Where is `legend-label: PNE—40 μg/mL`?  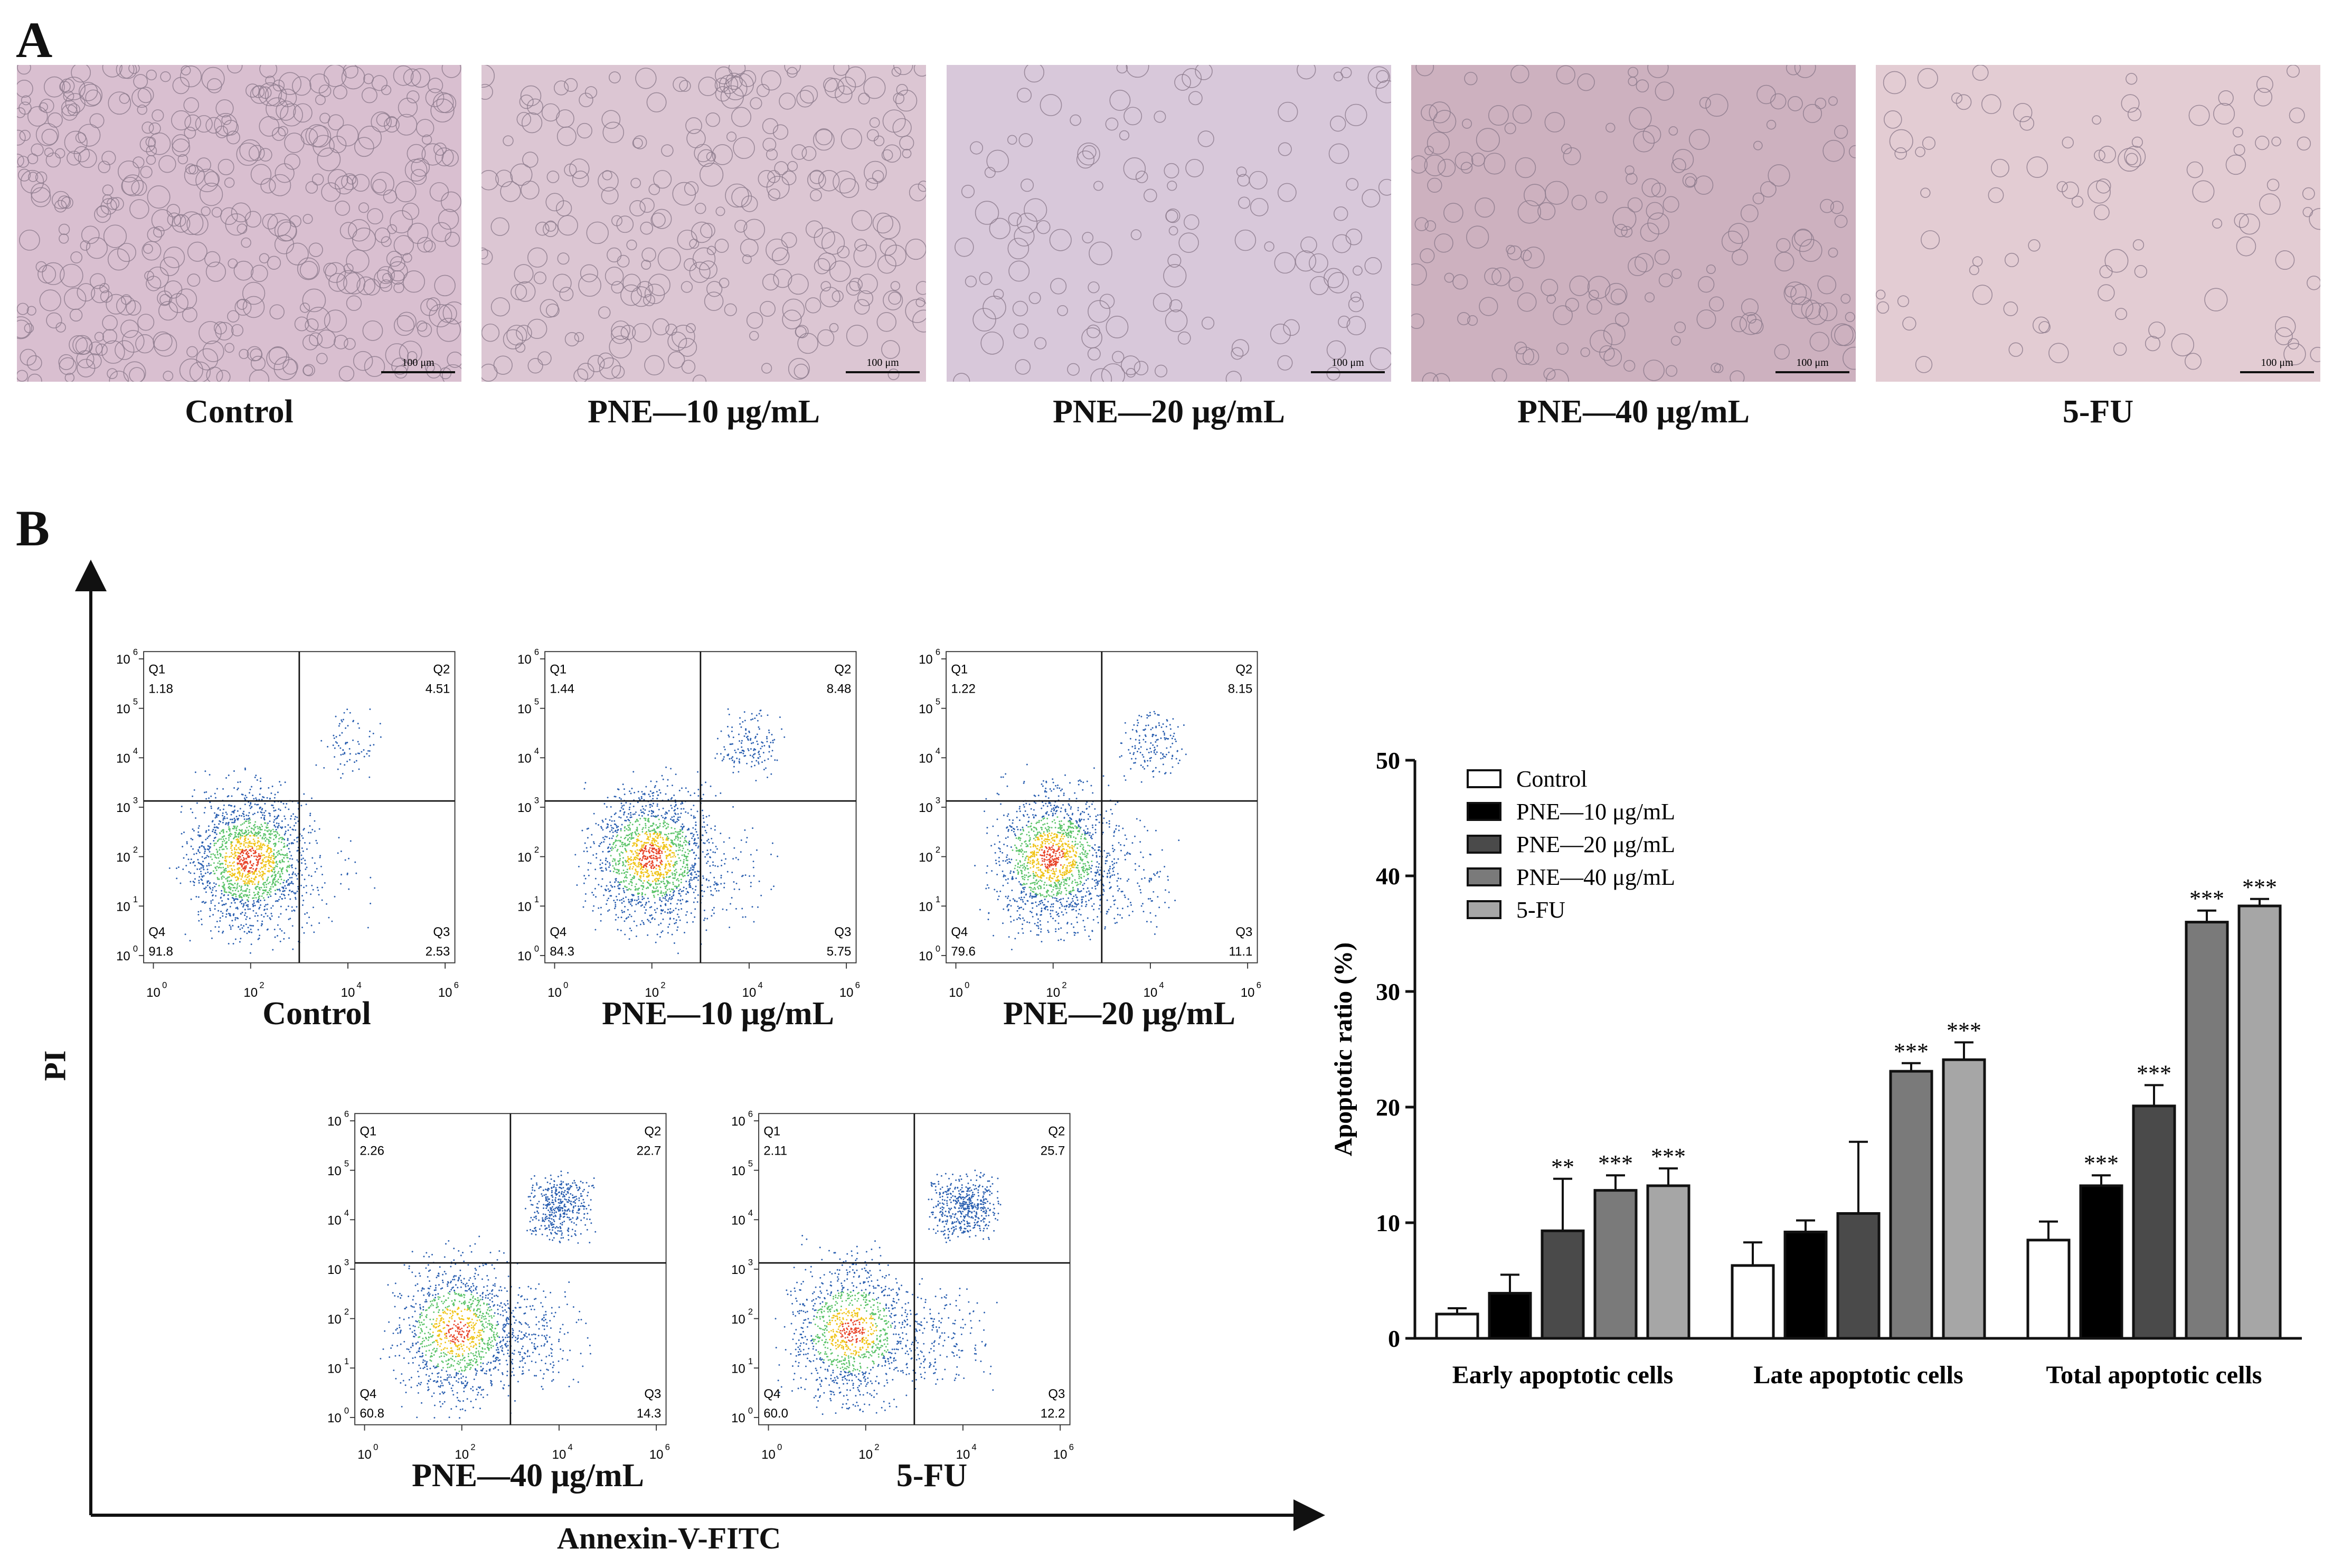
legend-label: PNE—40 μg/mL is located at coordinates (1595, 877).